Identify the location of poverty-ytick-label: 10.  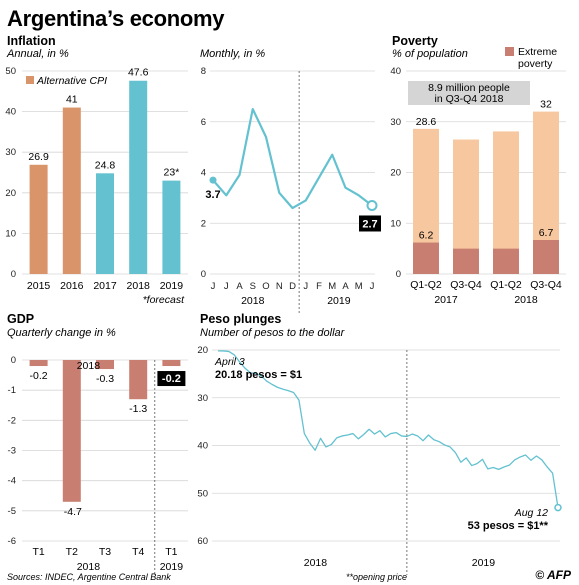
(395, 223).